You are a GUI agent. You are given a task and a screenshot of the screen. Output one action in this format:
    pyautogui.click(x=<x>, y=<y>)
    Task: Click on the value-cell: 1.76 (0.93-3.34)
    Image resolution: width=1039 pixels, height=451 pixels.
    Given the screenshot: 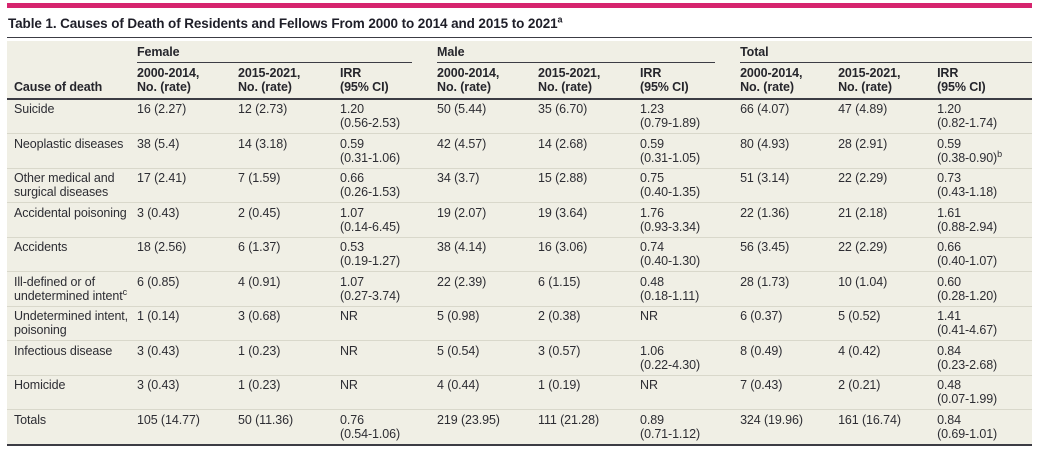 What is the action you would take?
    pyautogui.click(x=690, y=219)
    